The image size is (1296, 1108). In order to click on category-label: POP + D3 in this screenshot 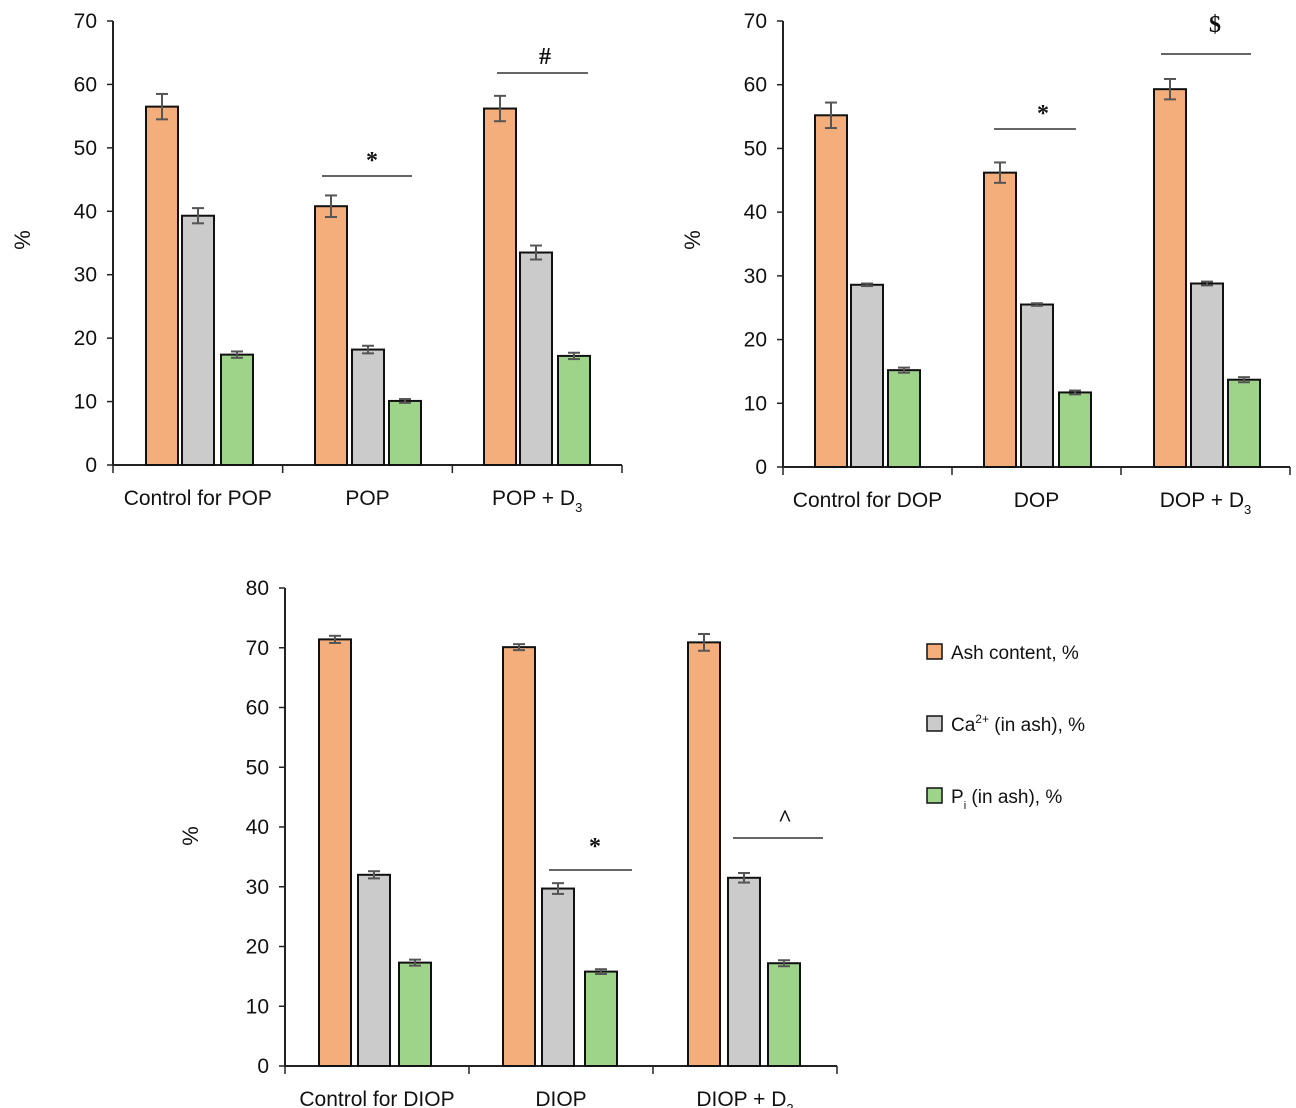, I will do `click(537, 501)`.